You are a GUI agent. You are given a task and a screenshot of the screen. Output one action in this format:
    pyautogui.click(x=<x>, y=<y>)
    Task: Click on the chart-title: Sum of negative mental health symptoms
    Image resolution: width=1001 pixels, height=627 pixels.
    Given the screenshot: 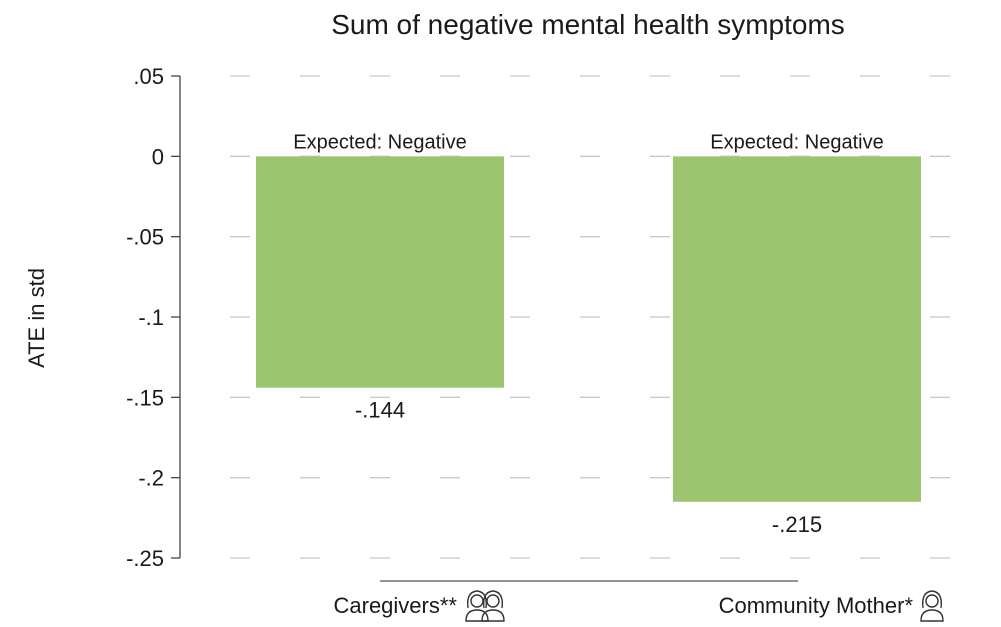 What is the action you would take?
    pyautogui.click(x=588, y=24)
    